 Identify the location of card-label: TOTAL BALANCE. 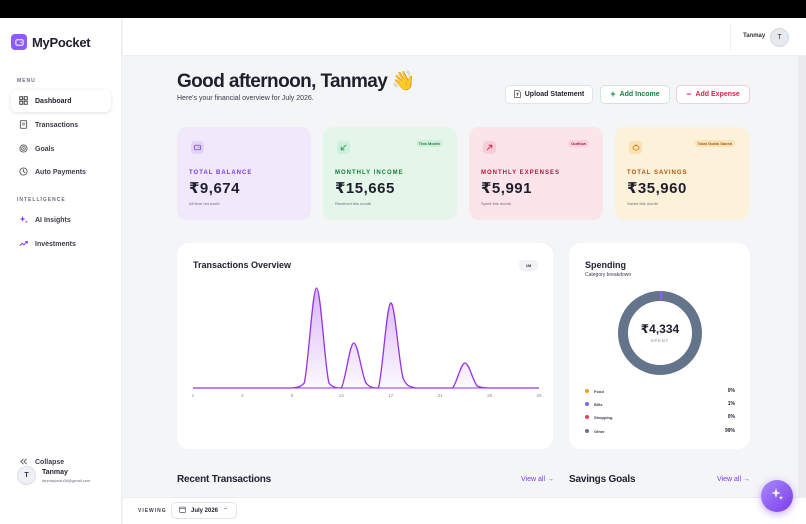
(221, 173).